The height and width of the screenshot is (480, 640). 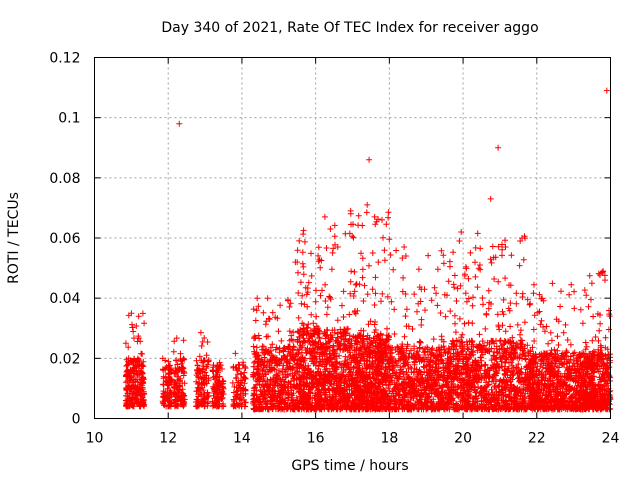 What do you see at coordinates (14, 238) in the screenshot?
I see `y-axis-title: ROTI / TECUs` at bounding box center [14, 238].